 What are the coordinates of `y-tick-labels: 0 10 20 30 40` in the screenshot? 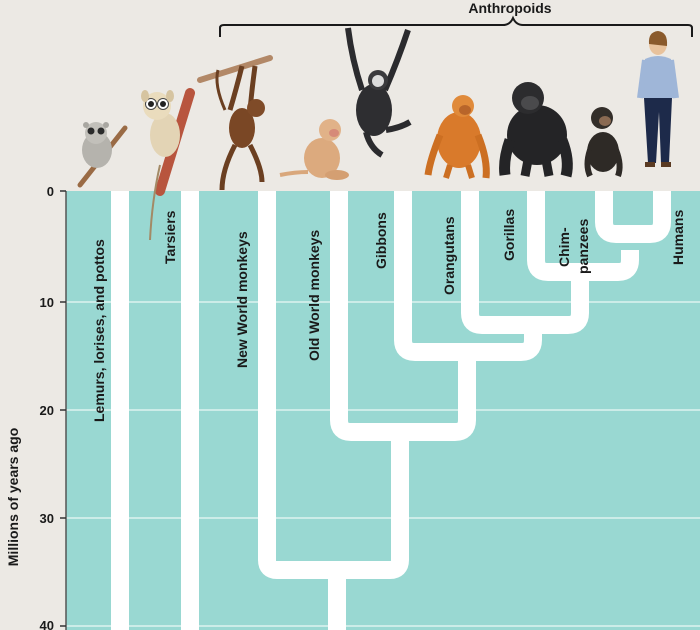 It's located at (47, 407).